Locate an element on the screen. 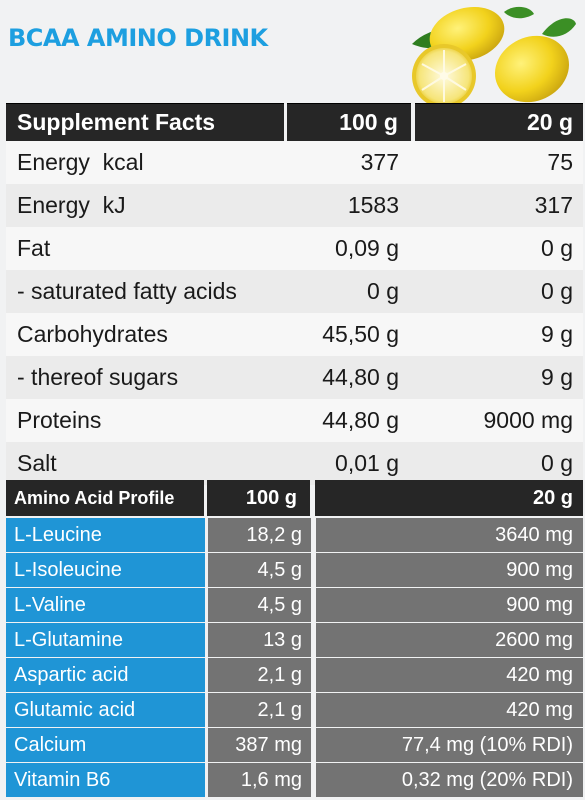 The image size is (585, 800). table-row: L-Valine 4,5 g 900 mg is located at coordinates (294, 605).